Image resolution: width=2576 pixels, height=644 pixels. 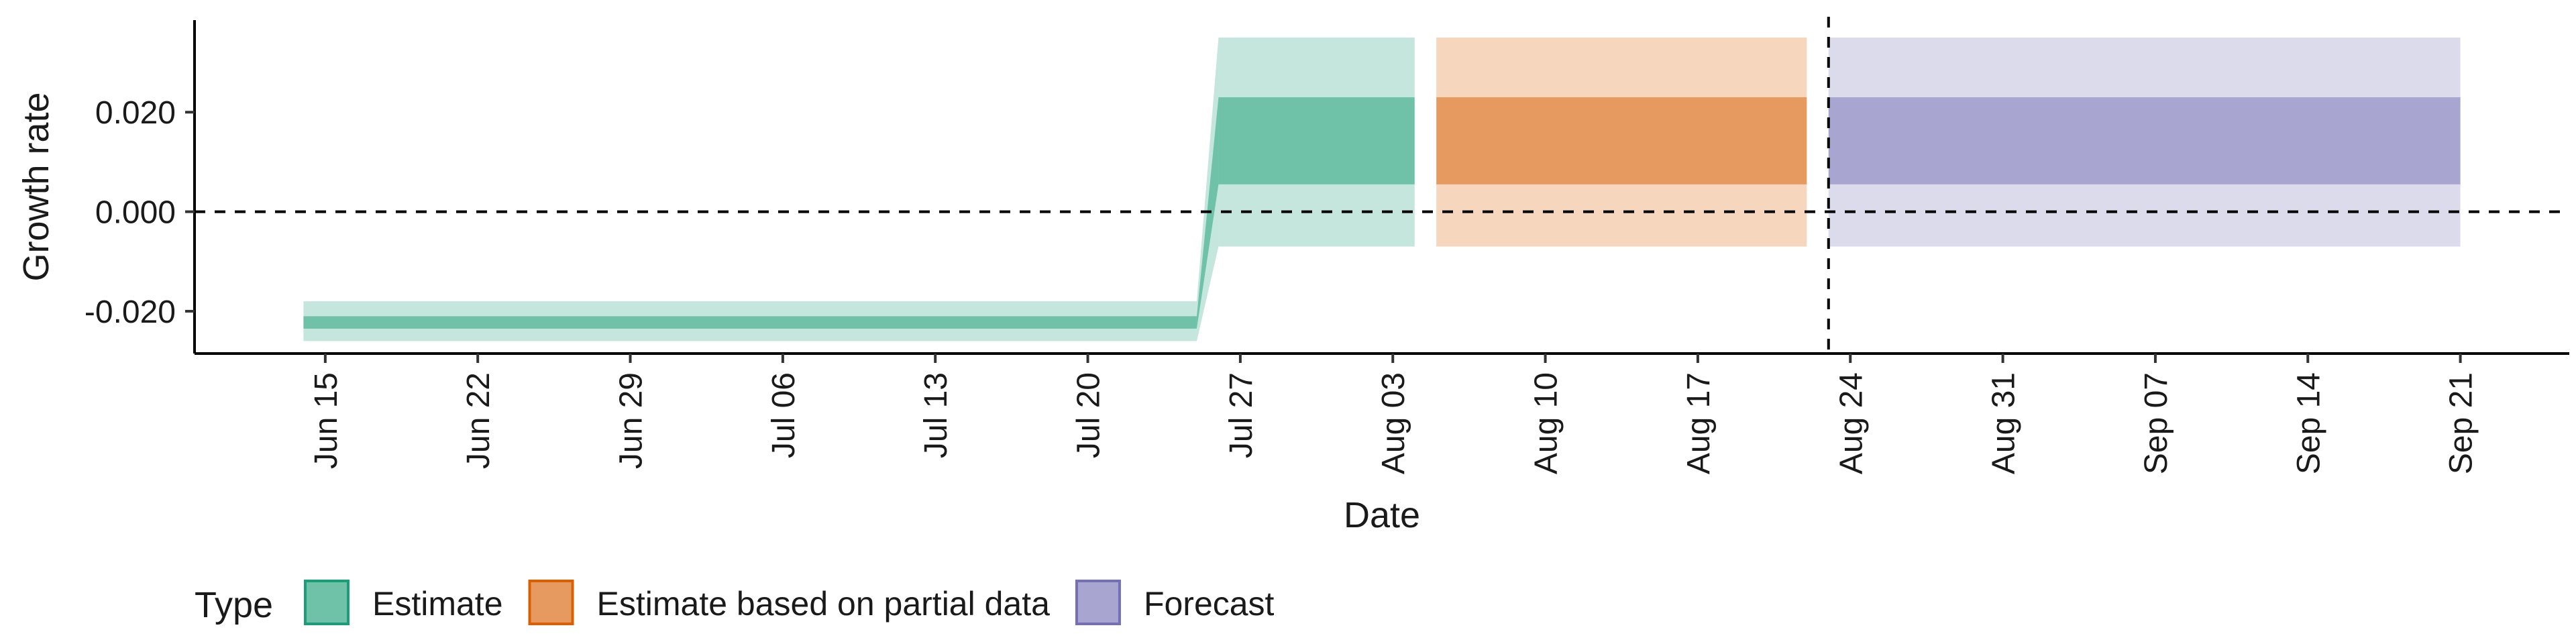 What do you see at coordinates (1089, 415) in the screenshot?
I see `x-tick-label: Jul 20` at bounding box center [1089, 415].